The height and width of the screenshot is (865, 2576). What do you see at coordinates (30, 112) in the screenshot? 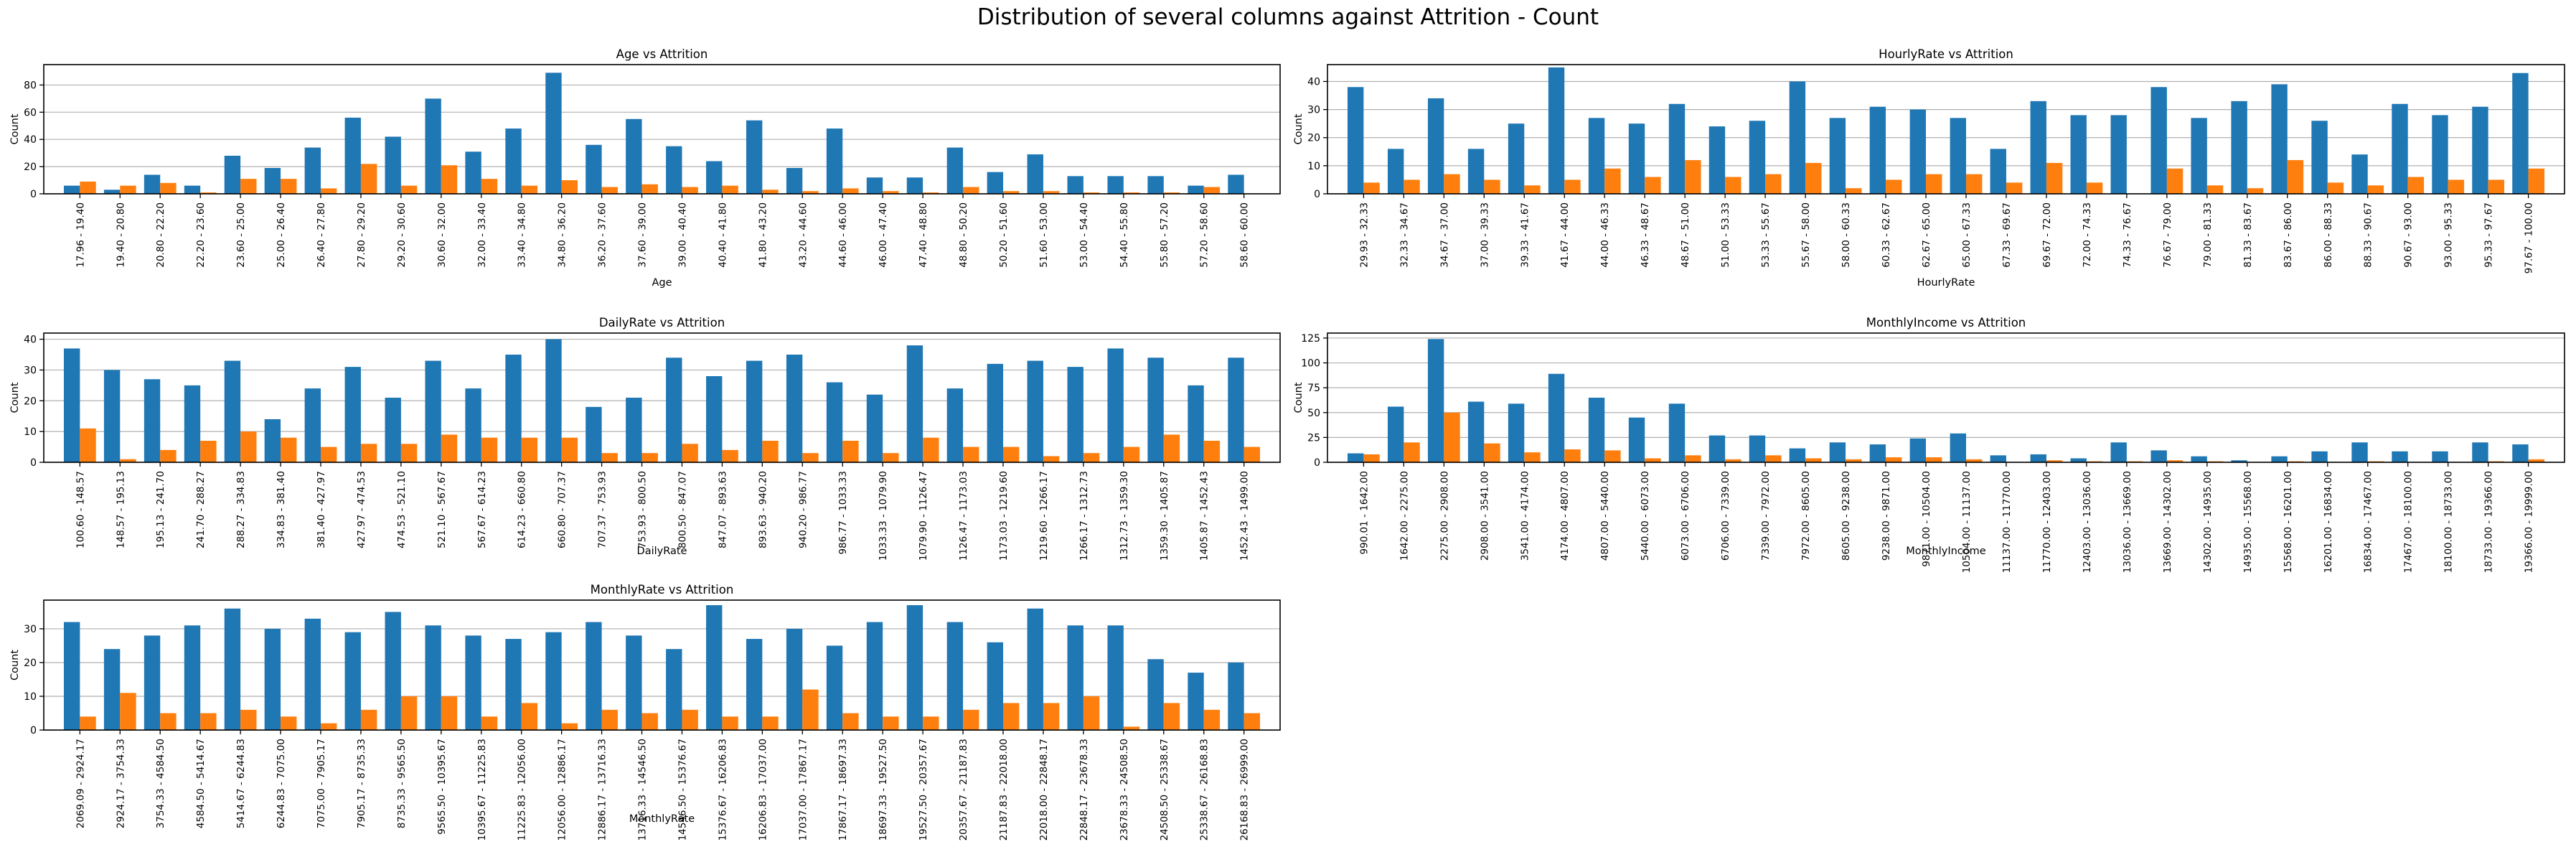
I see `y-tick-label: 60` at bounding box center [30, 112].